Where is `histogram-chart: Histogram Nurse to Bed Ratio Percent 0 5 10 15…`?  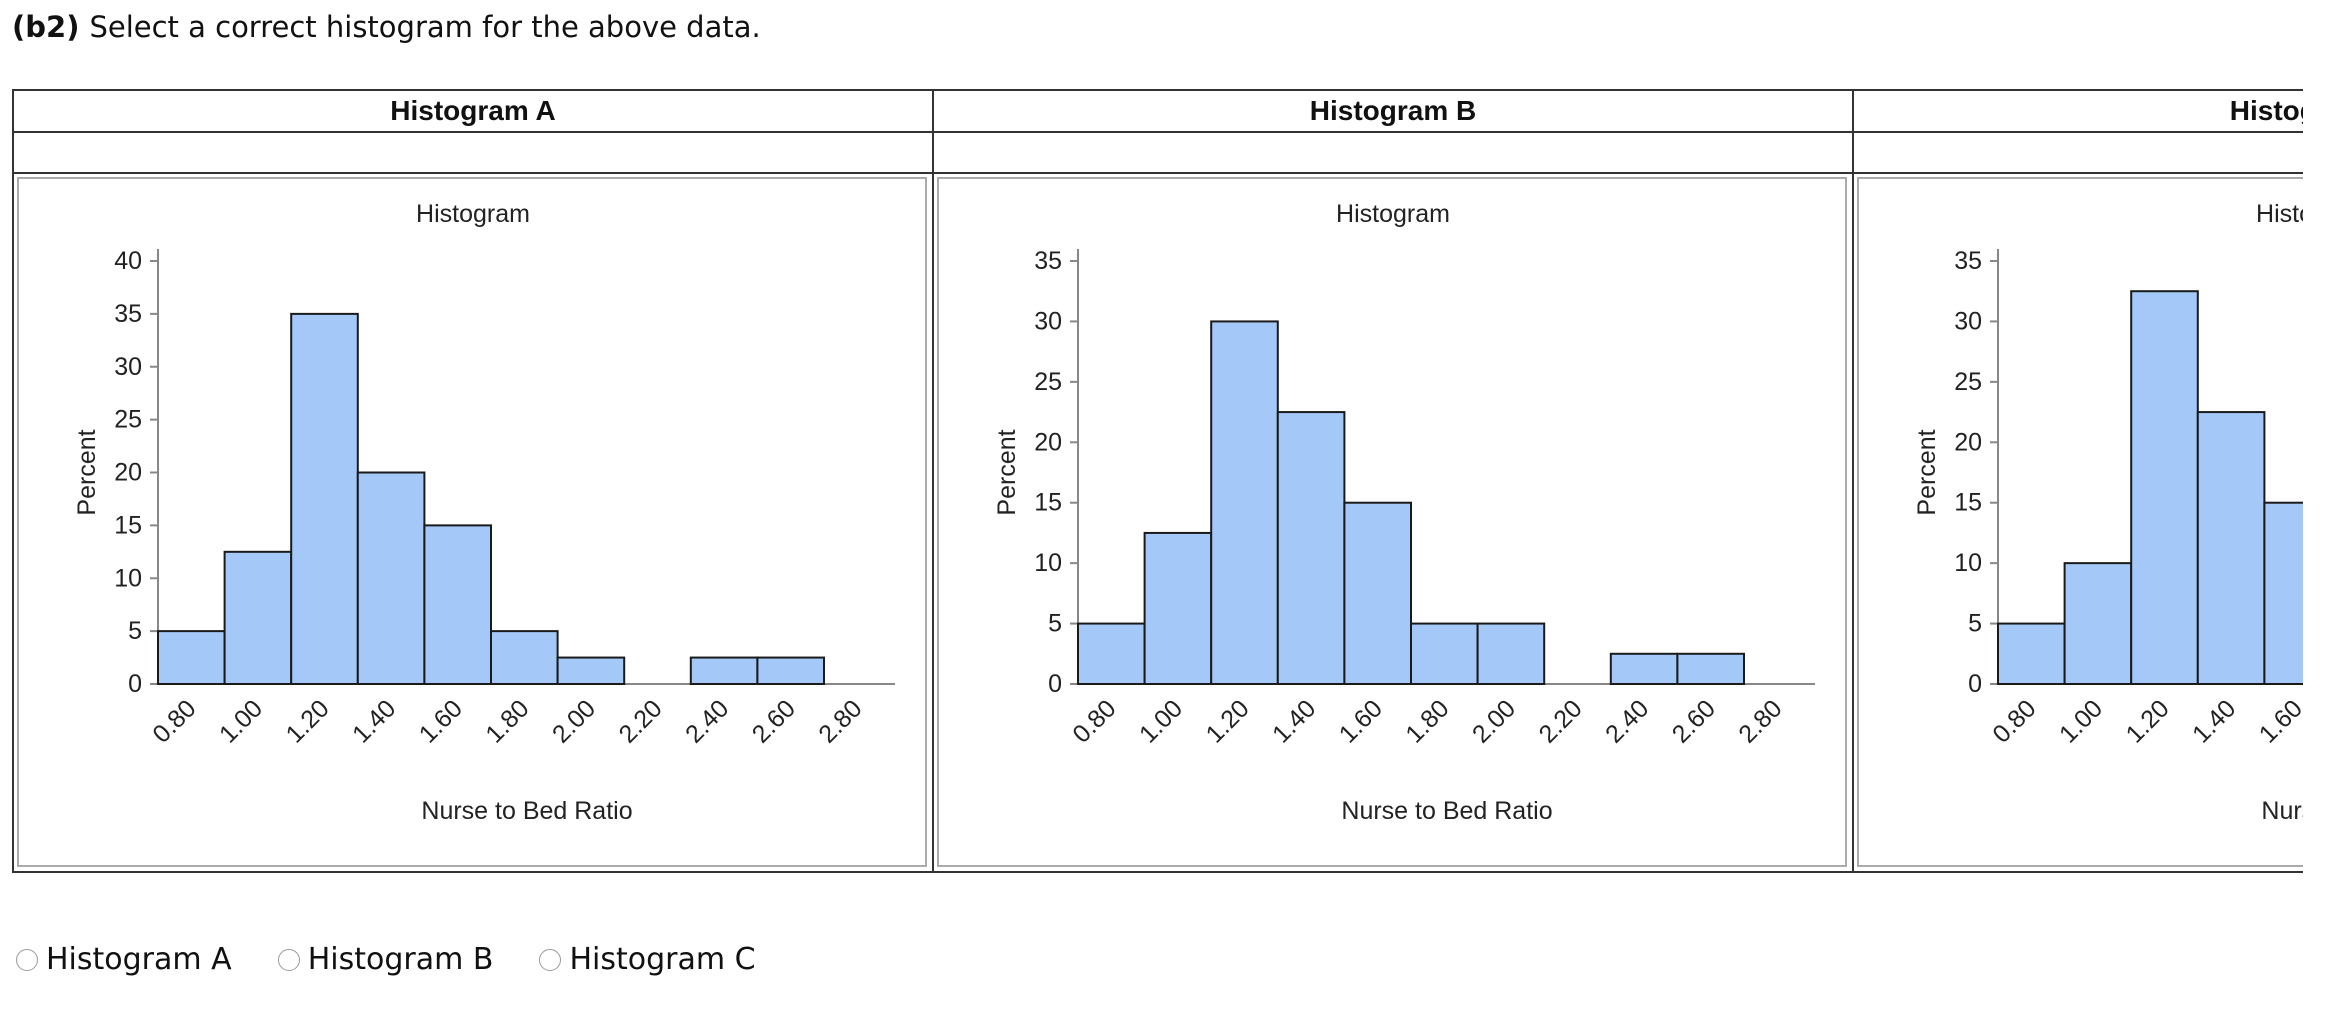
histogram-chart: Histogram Nurse to Bed Ratio Percent 0 5 10 15… is located at coordinates (2080, 522).